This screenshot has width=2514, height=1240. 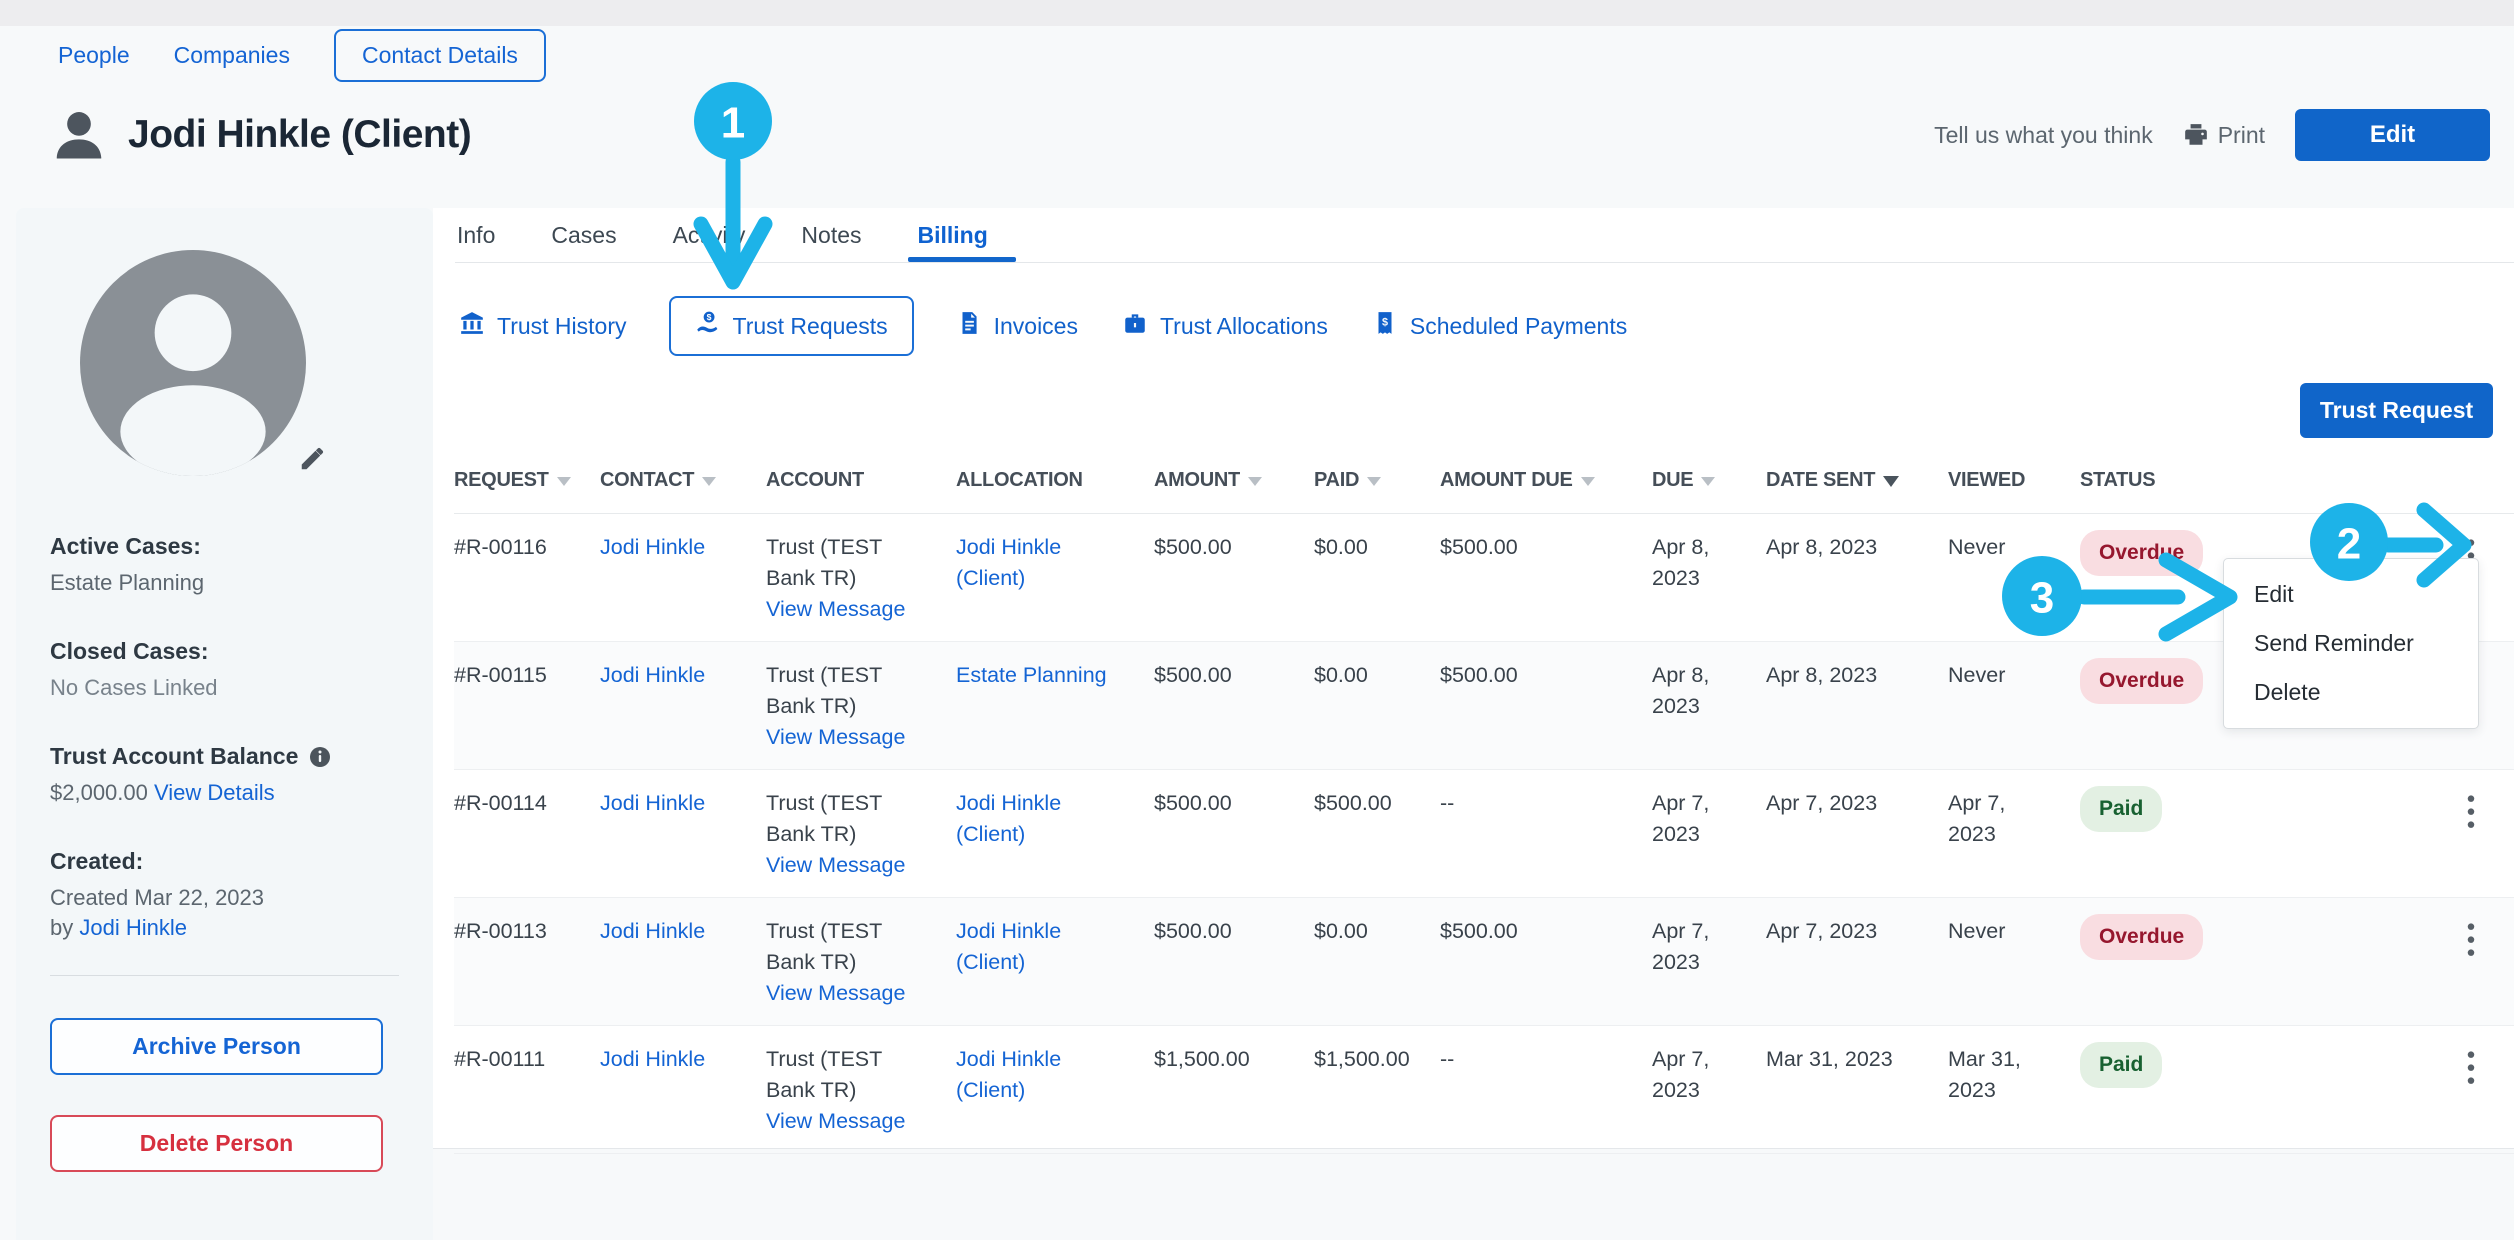 I want to click on column-header-paid: PAID, so click(x=1377, y=480).